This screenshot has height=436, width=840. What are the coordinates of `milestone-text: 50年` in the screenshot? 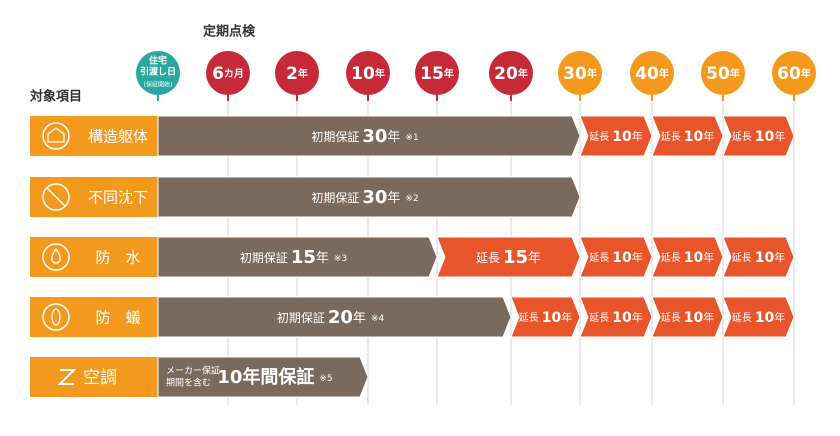 It's located at (723, 74).